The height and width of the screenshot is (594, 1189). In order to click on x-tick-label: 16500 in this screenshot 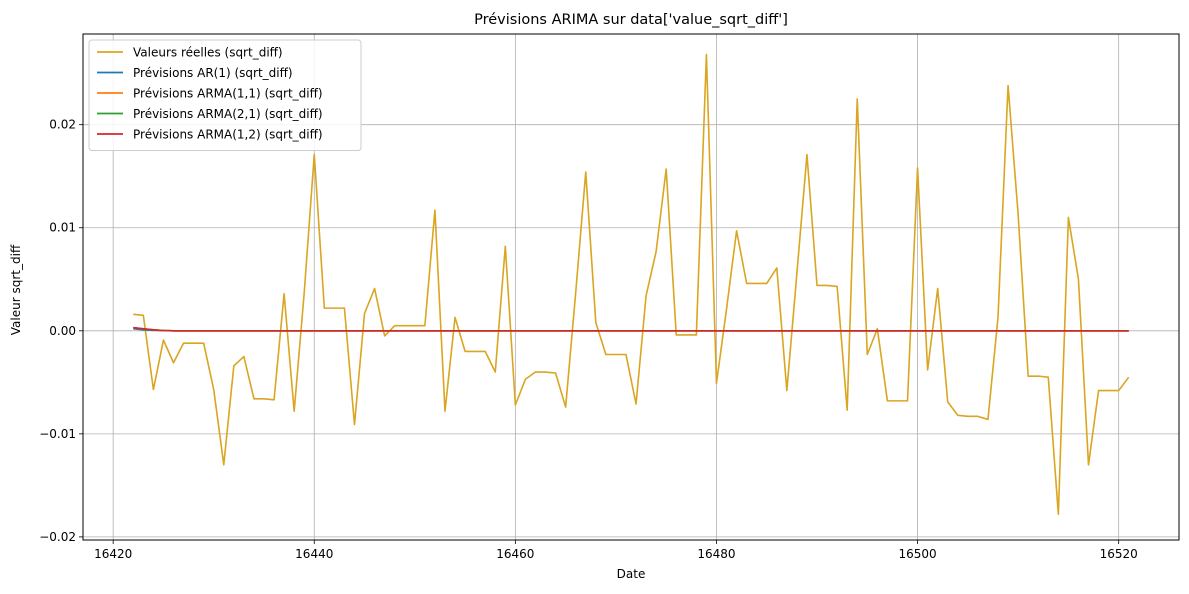, I will do `click(917, 554)`.